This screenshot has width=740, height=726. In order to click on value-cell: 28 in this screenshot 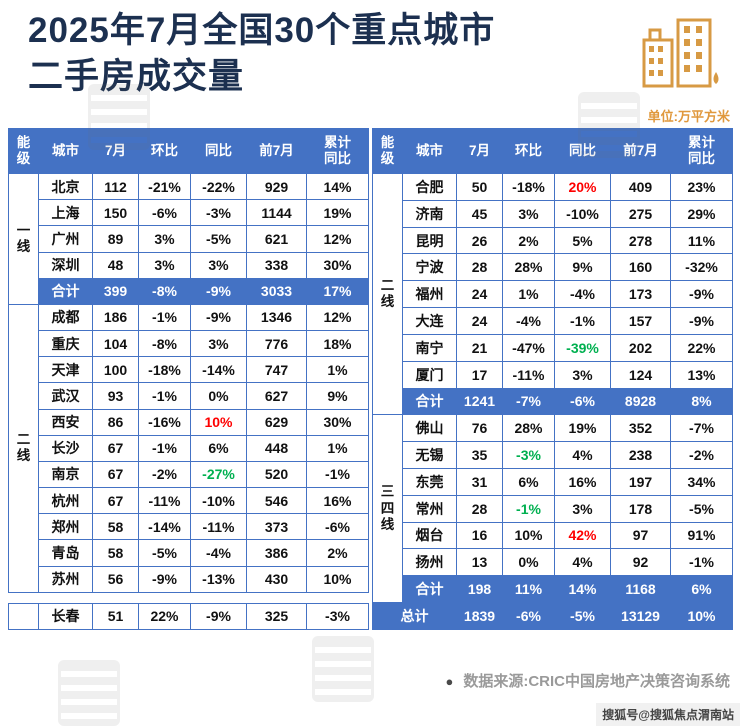, I will do `click(479, 267)`.